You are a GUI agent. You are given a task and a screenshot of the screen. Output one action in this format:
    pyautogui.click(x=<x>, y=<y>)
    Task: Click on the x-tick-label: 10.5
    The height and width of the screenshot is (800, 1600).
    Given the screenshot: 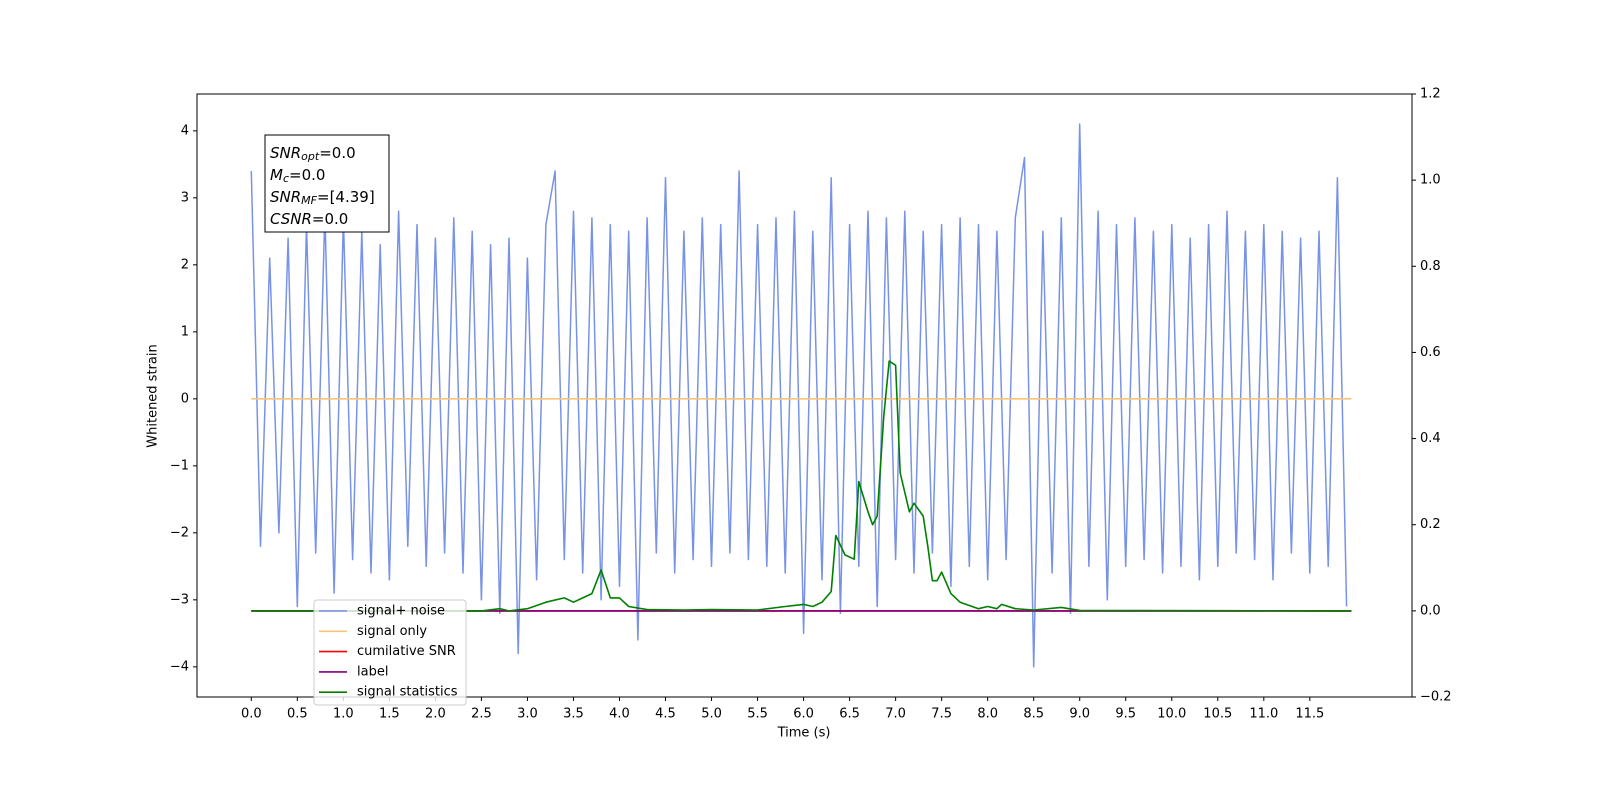 What is the action you would take?
    pyautogui.click(x=1217, y=714)
    